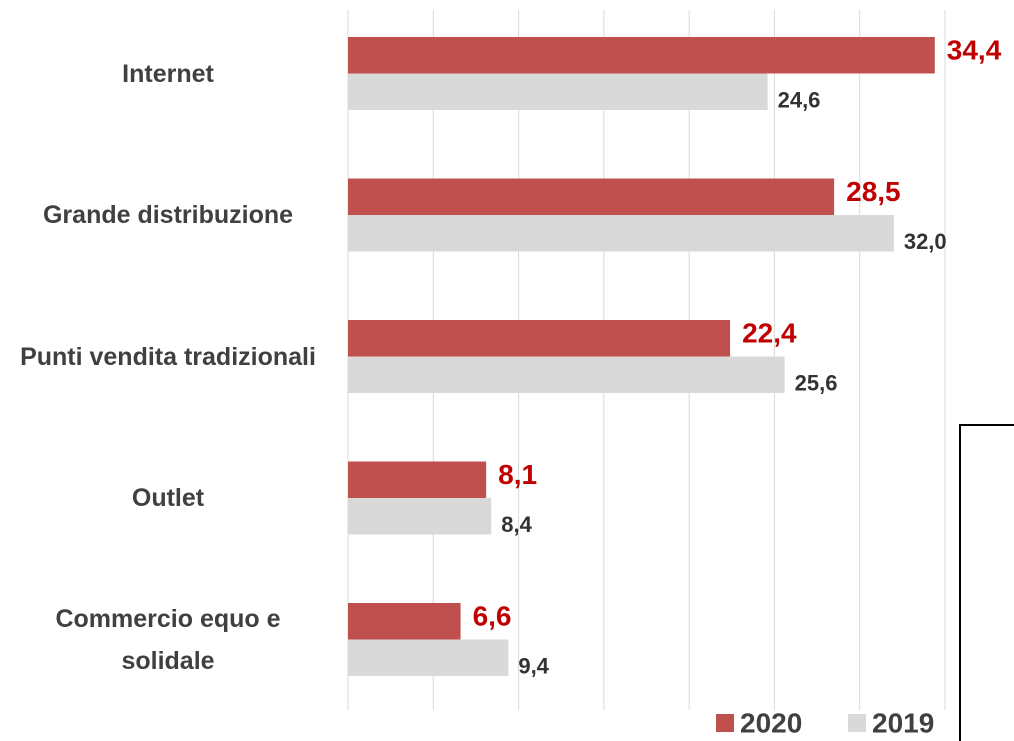 Image resolution: width=1014 pixels, height=741 pixels. Describe the element at coordinates (986, 582) in the screenshot. I see `frame-box` at that location.